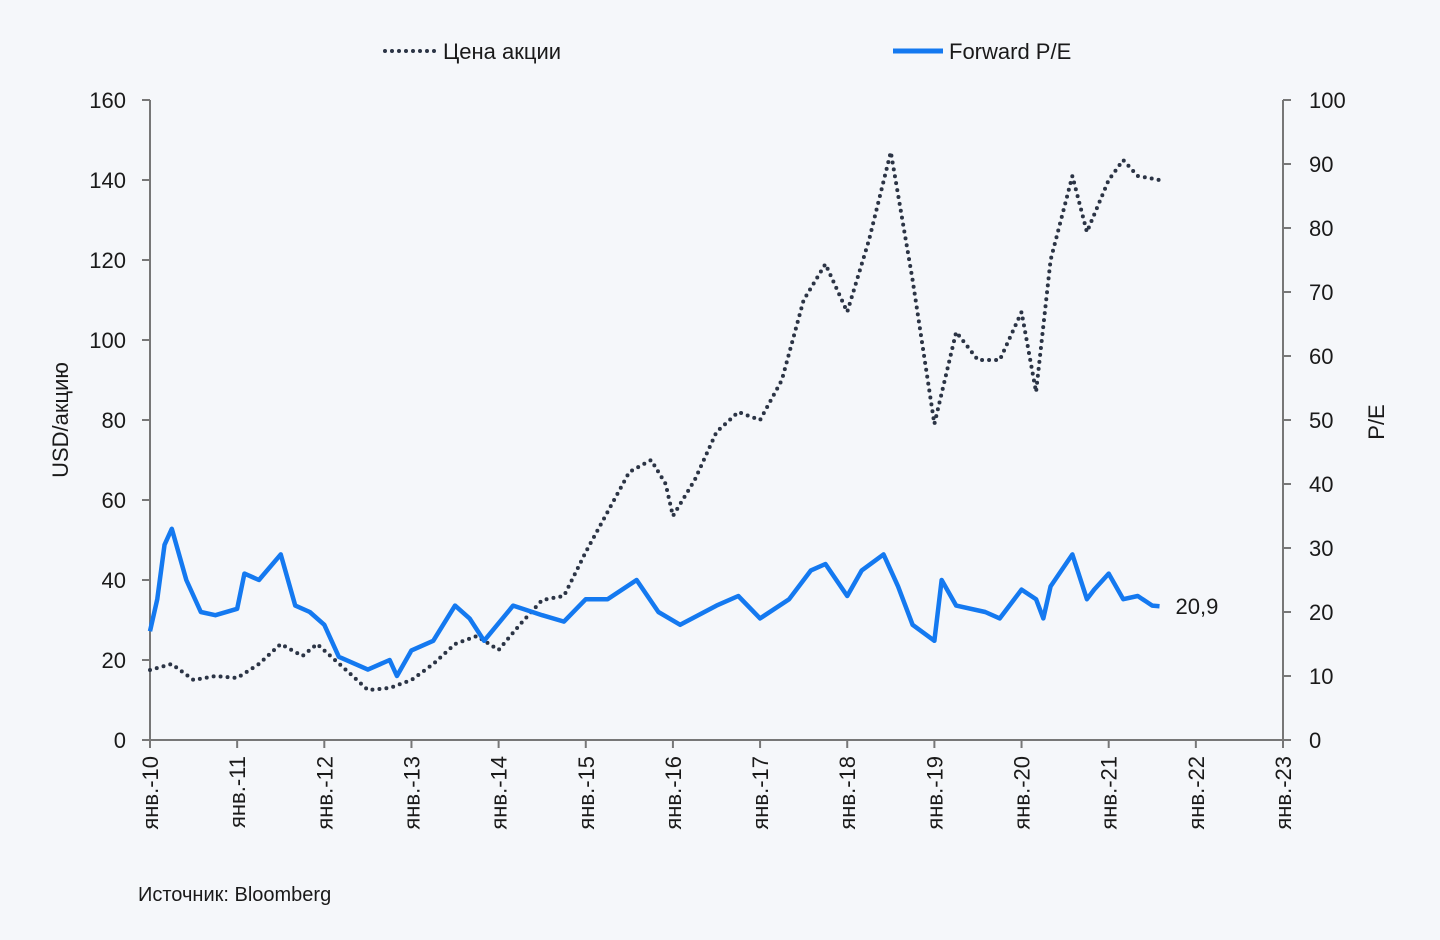 Image resolution: width=1440 pixels, height=940 pixels. Describe the element at coordinates (114, 660) in the screenshot. I see `left-tick-label: 20` at that location.